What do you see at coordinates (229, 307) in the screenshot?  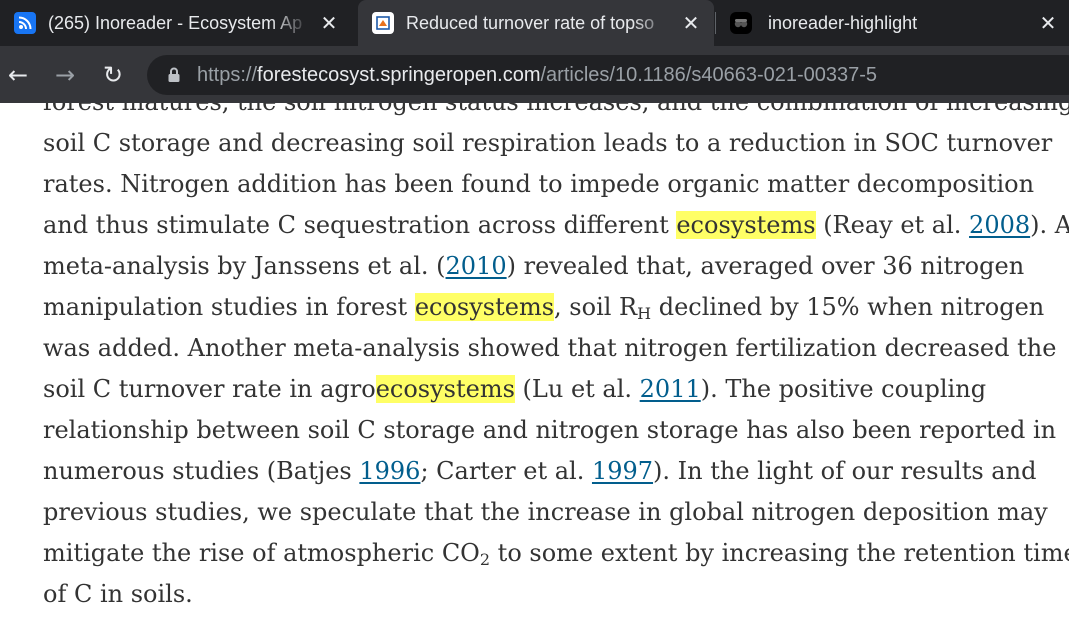 I see `body-text: manipulation studies in forest` at bounding box center [229, 307].